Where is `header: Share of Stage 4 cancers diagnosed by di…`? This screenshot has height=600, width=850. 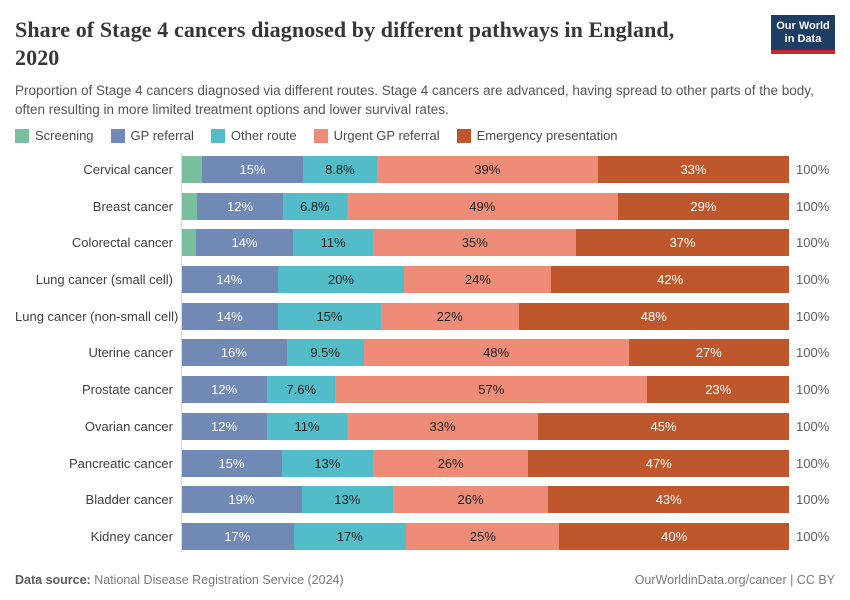 header: Share of Stage 4 cancers diagnosed by di… is located at coordinates (425, 44).